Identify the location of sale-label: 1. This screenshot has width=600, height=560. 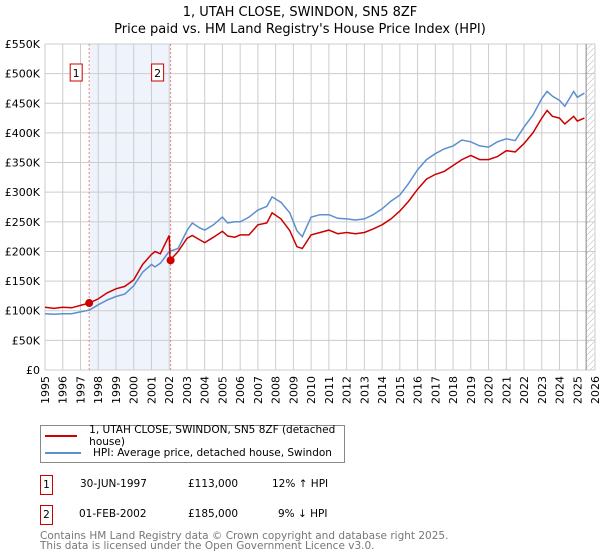
(76, 73).